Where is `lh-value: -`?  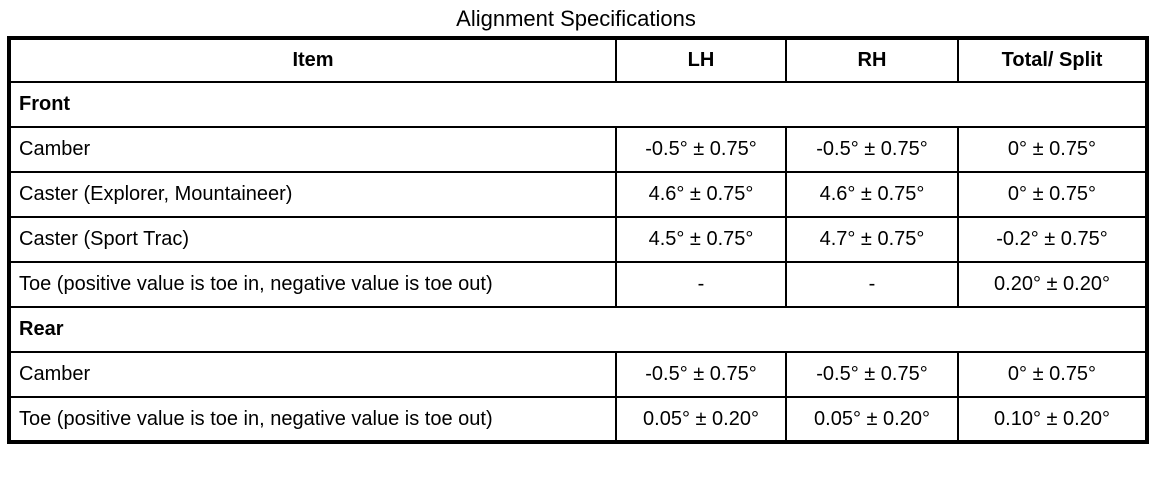
lh-value: - is located at coordinates (701, 284).